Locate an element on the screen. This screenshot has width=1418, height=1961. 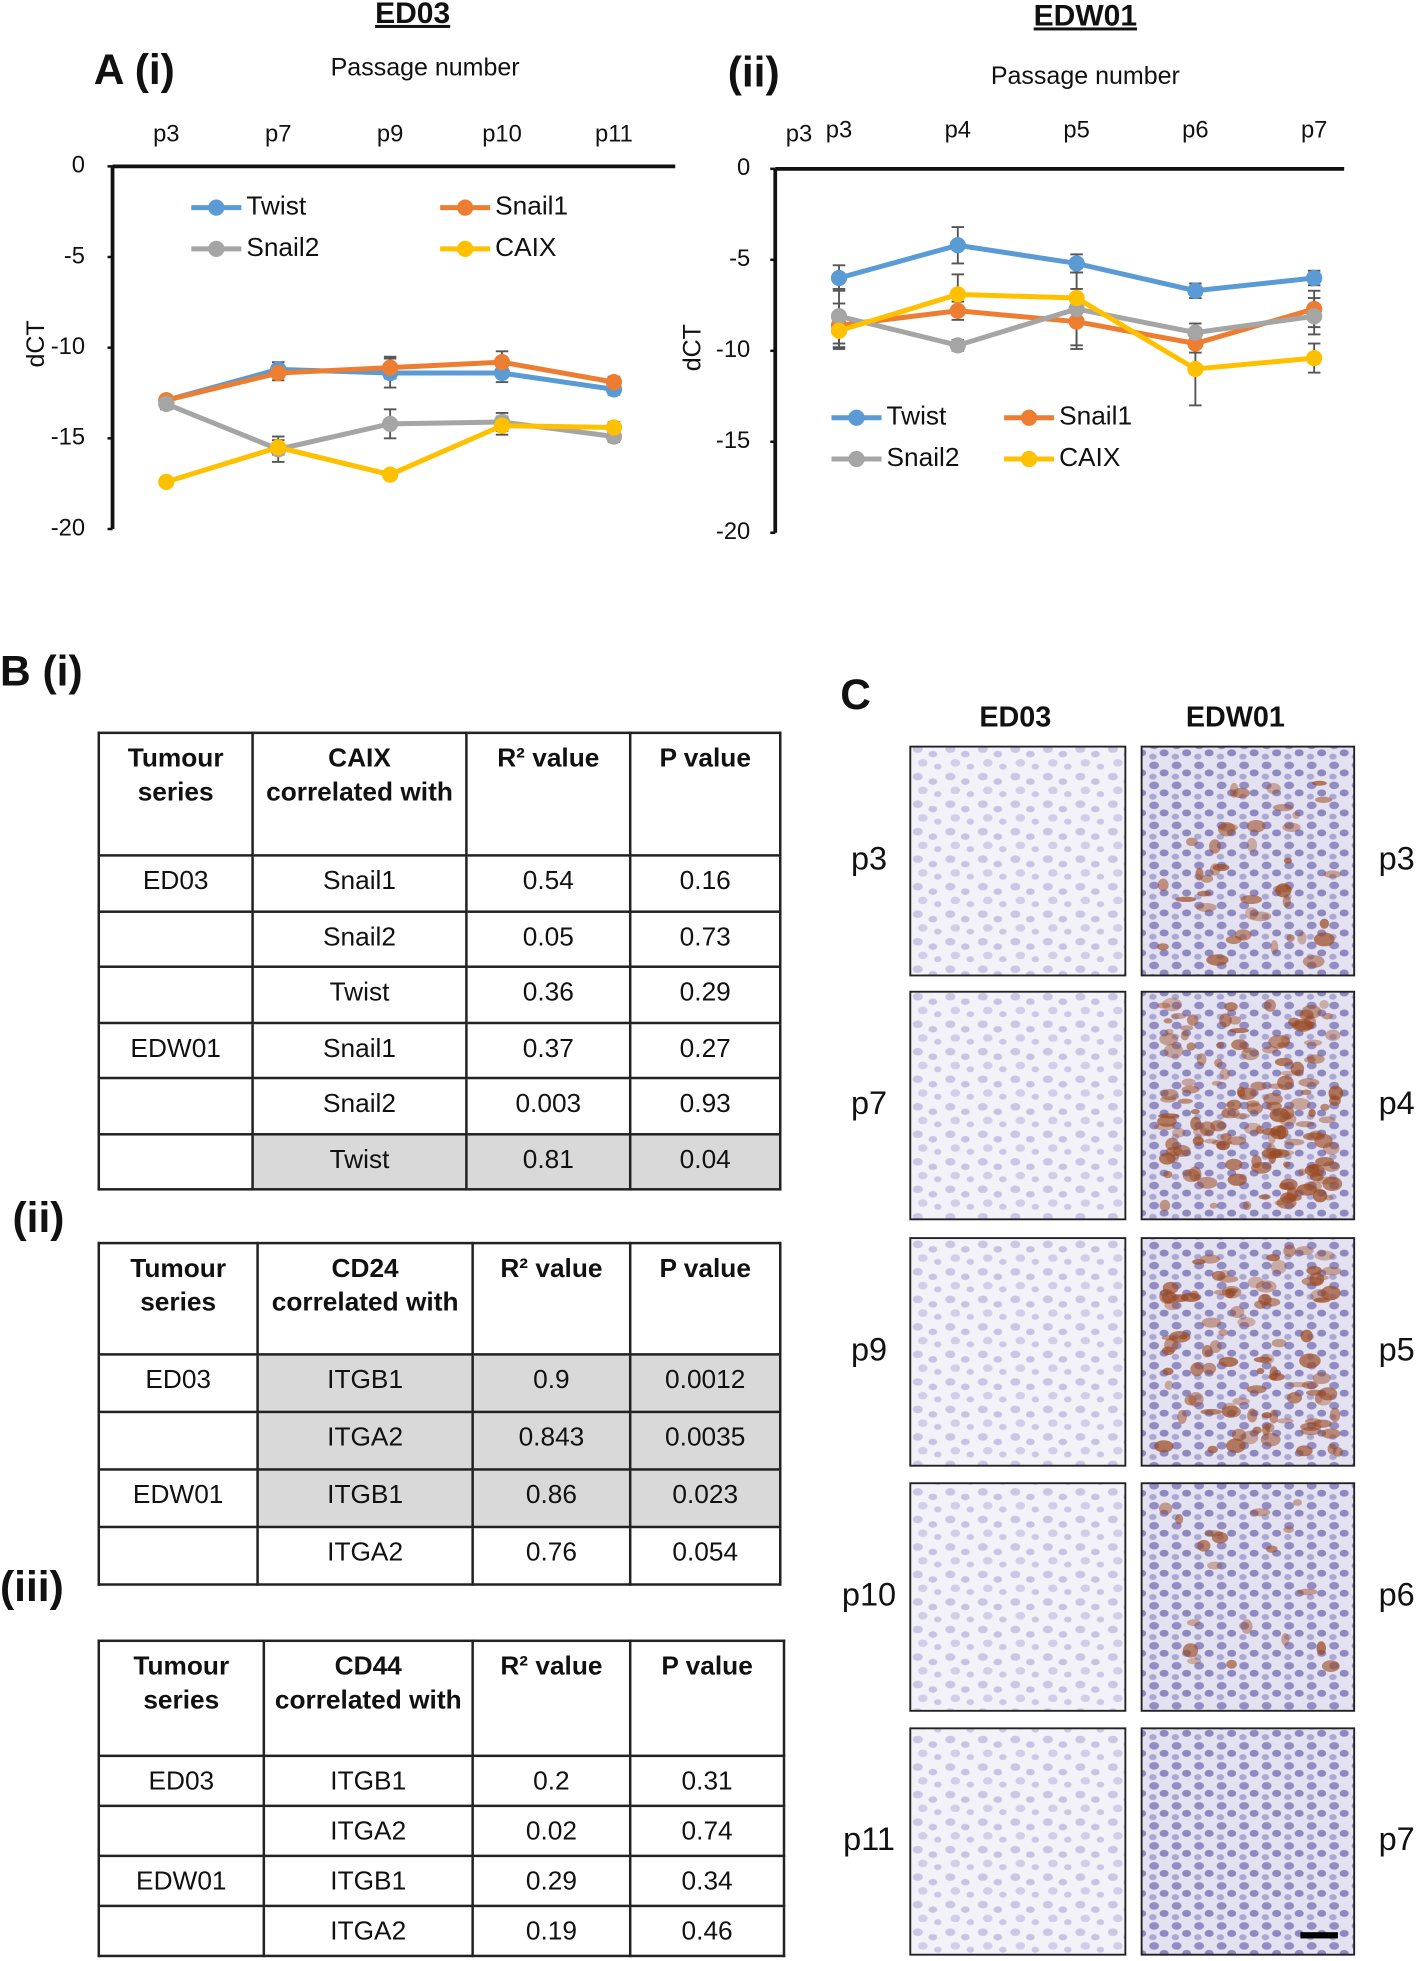
header-cell: Tumour series is located at coordinates (178, 1298).